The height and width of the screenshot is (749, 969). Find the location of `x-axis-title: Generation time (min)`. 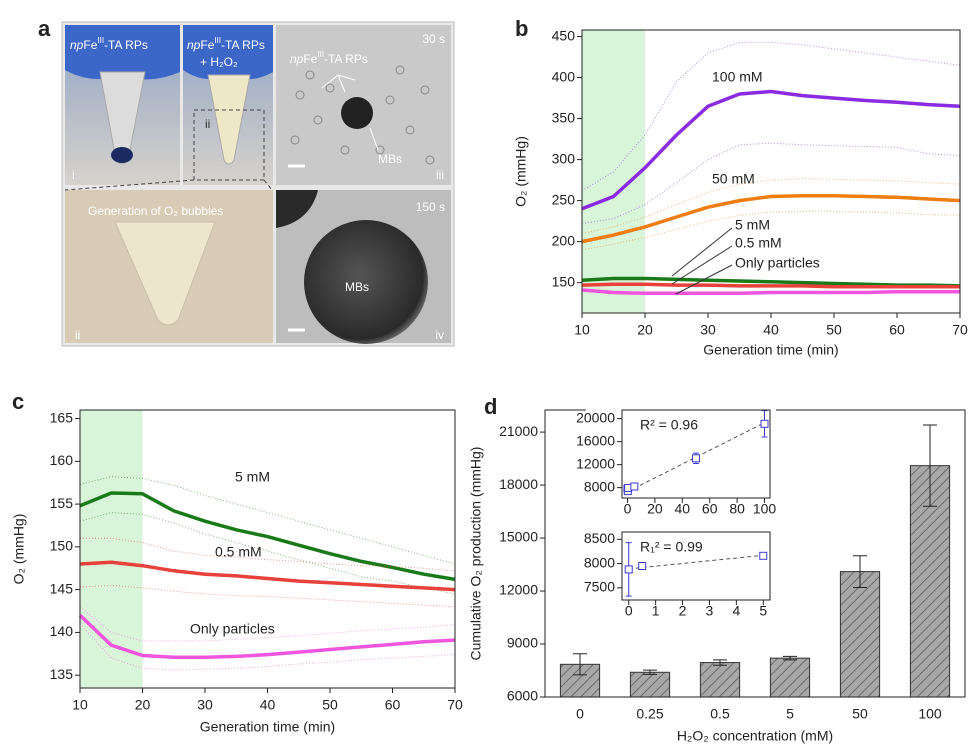

x-axis-title: Generation time (min) is located at coordinates (770, 350).